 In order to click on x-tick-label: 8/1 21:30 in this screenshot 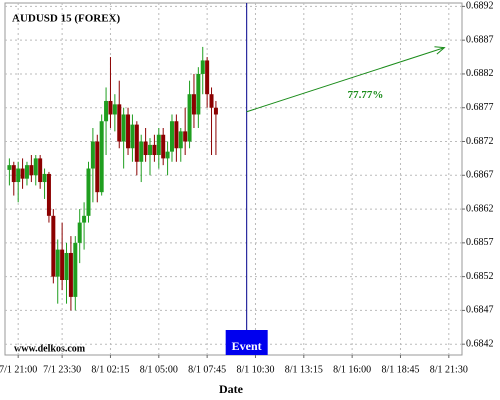, I will do `click(449, 369)`.